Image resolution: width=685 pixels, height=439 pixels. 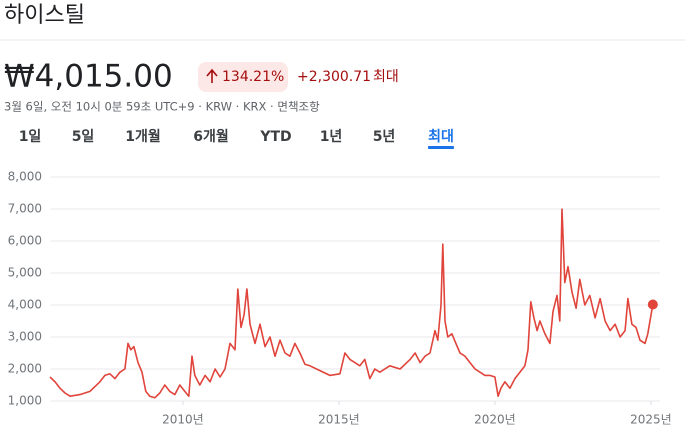 What do you see at coordinates (83, 137) in the screenshot?
I see `range-tab: 5일` at bounding box center [83, 137].